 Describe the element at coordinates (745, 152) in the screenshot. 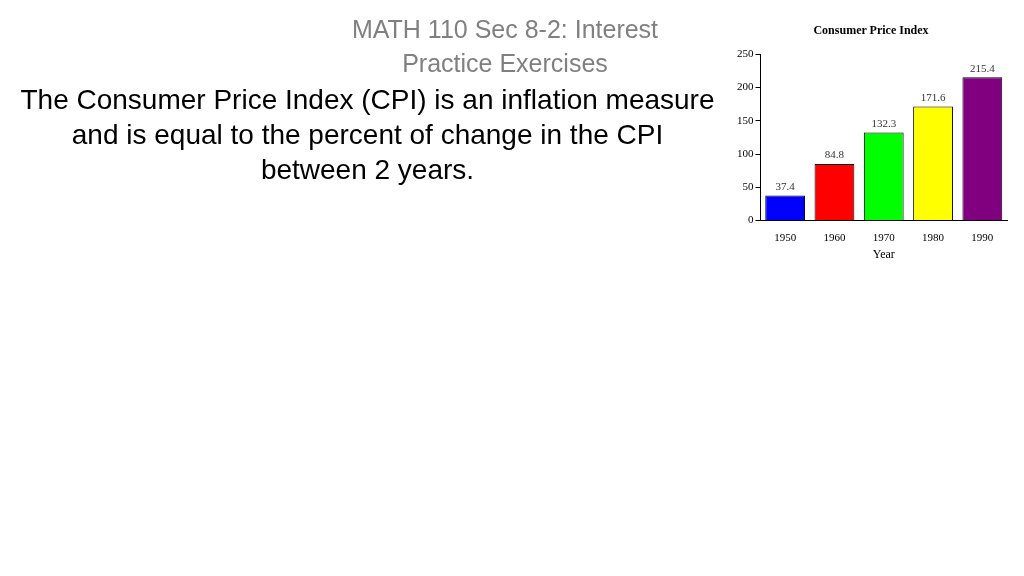

I see `y-tick-label: 100` at that location.